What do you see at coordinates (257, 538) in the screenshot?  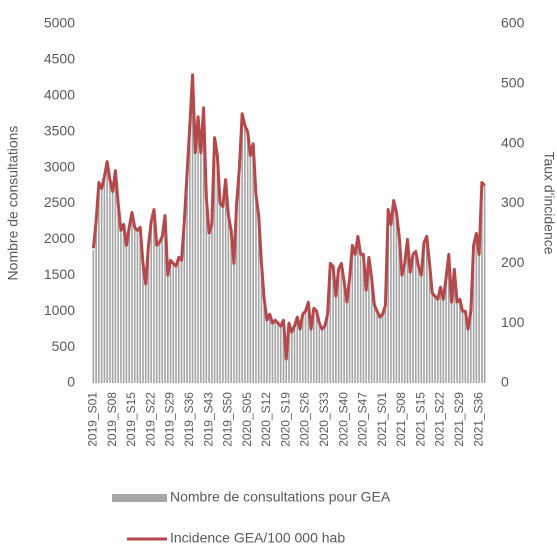 I see `legend-label: Incidence GEA/100 000 hab` at bounding box center [257, 538].